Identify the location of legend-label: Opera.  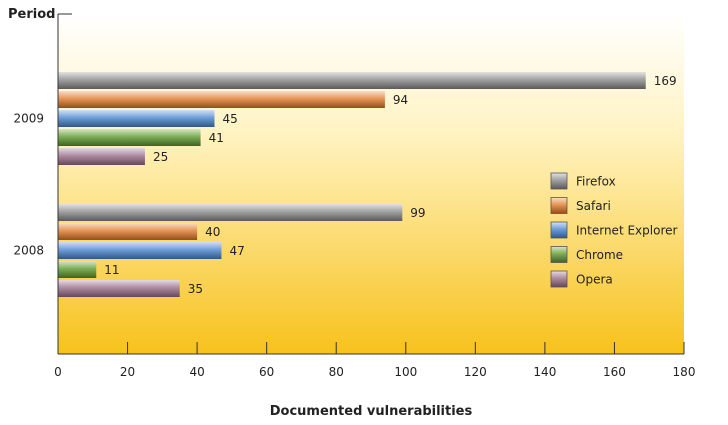
(594, 280).